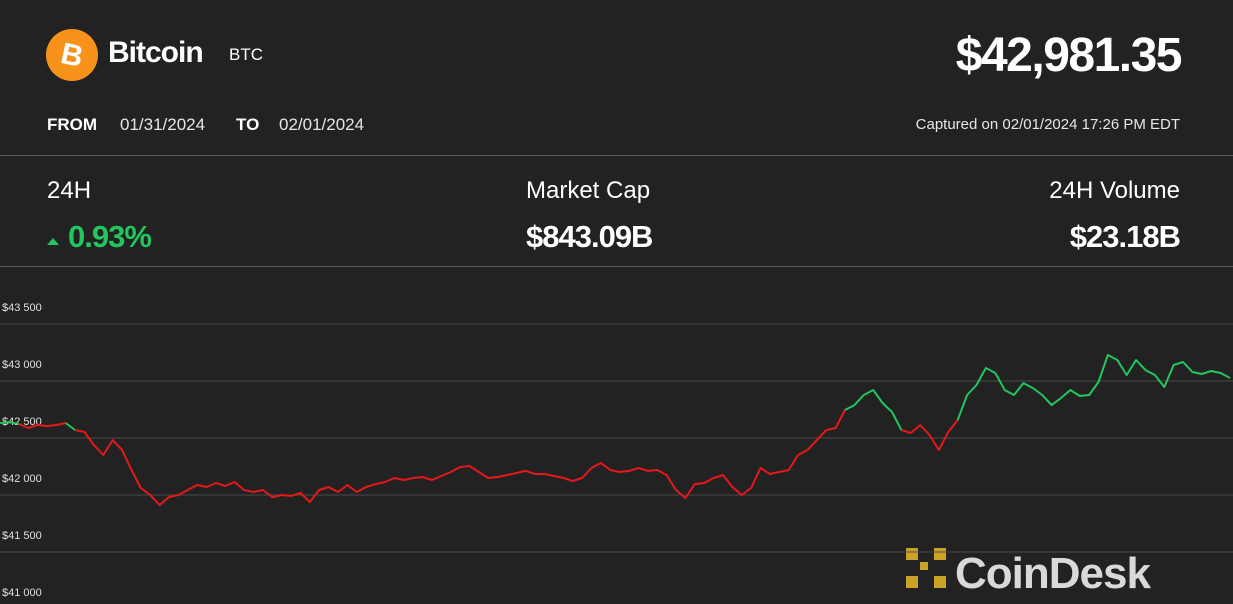 Image resolution: width=1233 pixels, height=604 pixels. I want to click on price: $42,981.35, so click(1069, 55).